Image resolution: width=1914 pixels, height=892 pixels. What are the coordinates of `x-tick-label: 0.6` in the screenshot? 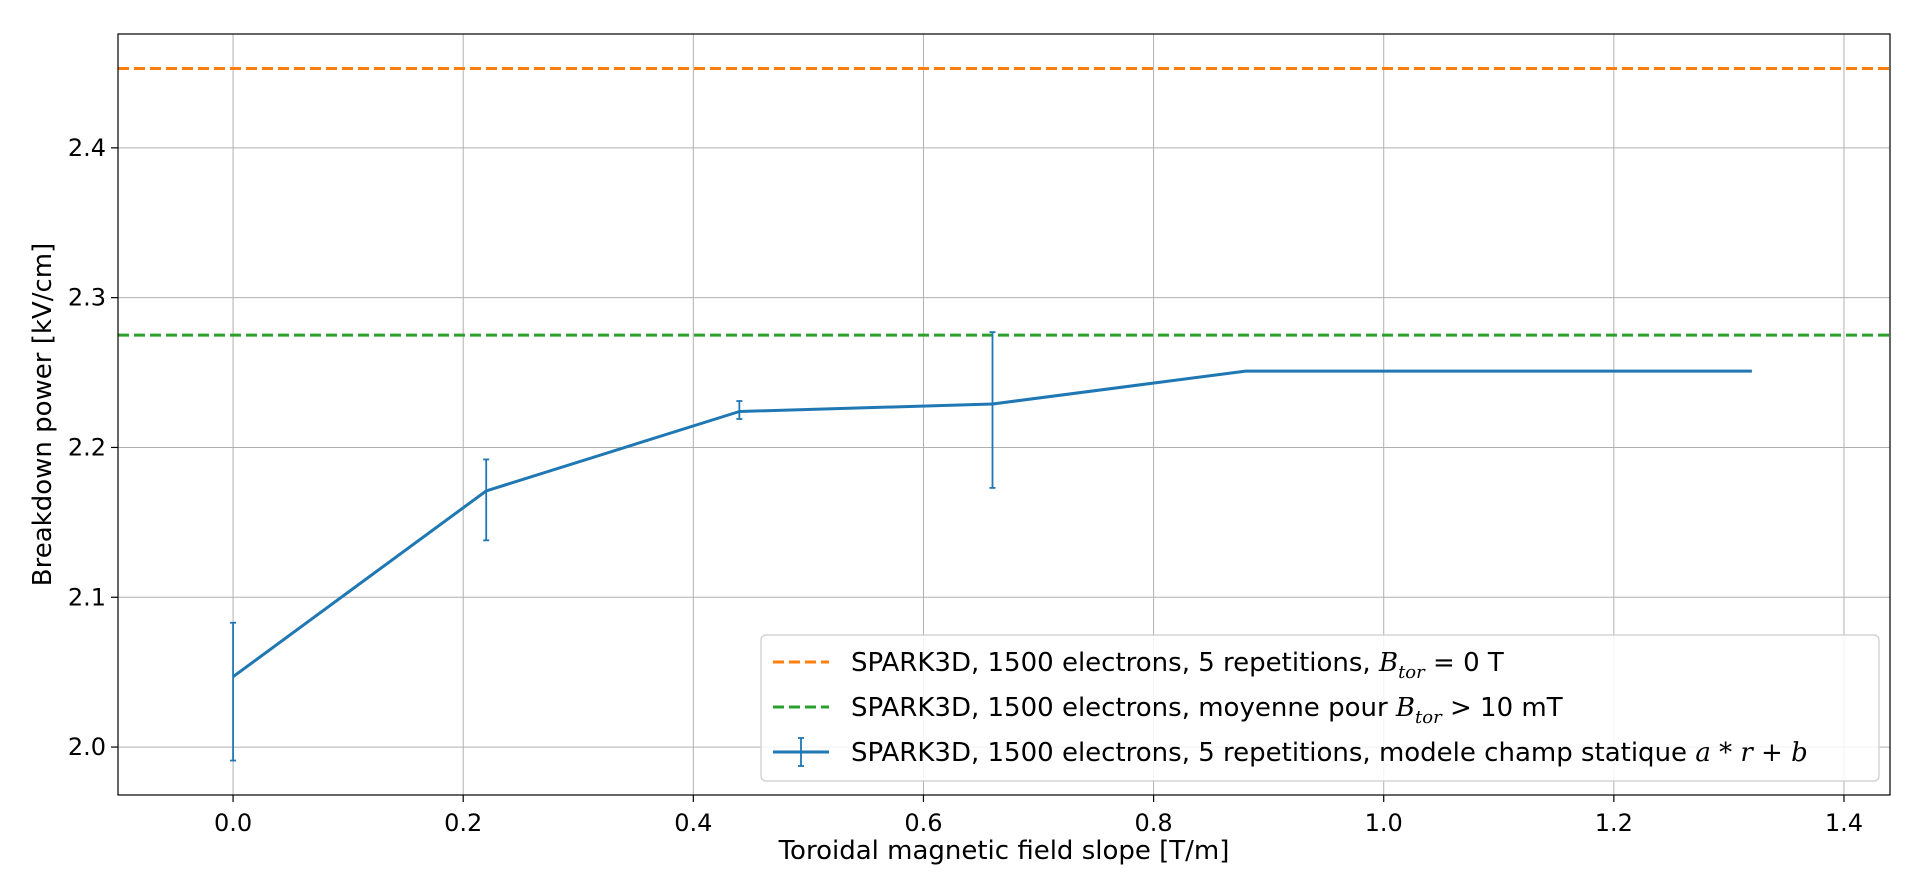 It's located at (923, 823).